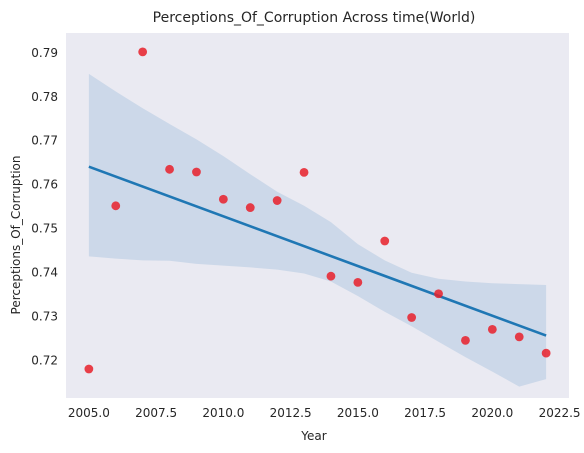  What do you see at coordinates (313, 436) in the screenshot?
I see `x-axis-label: Year` at bounding box center [313, 436].